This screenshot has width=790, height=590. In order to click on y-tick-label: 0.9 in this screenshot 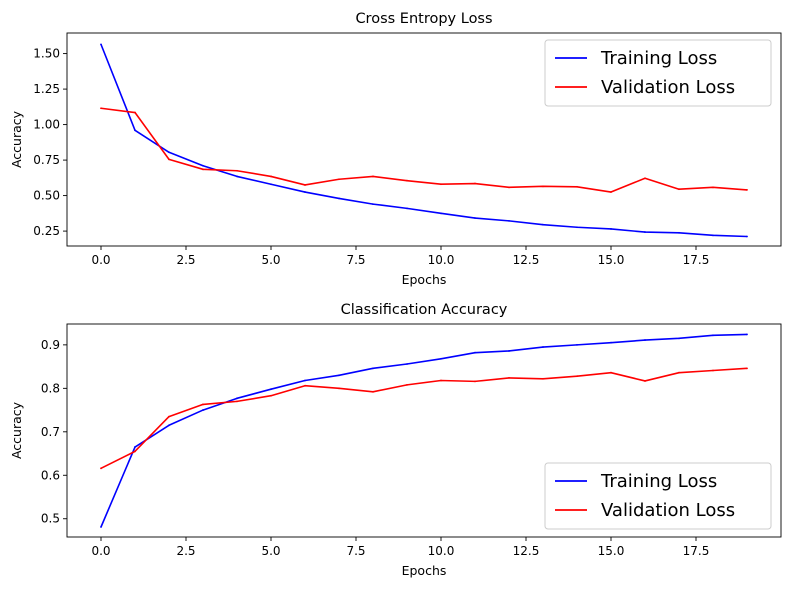, I will do `click(50, 345)`.